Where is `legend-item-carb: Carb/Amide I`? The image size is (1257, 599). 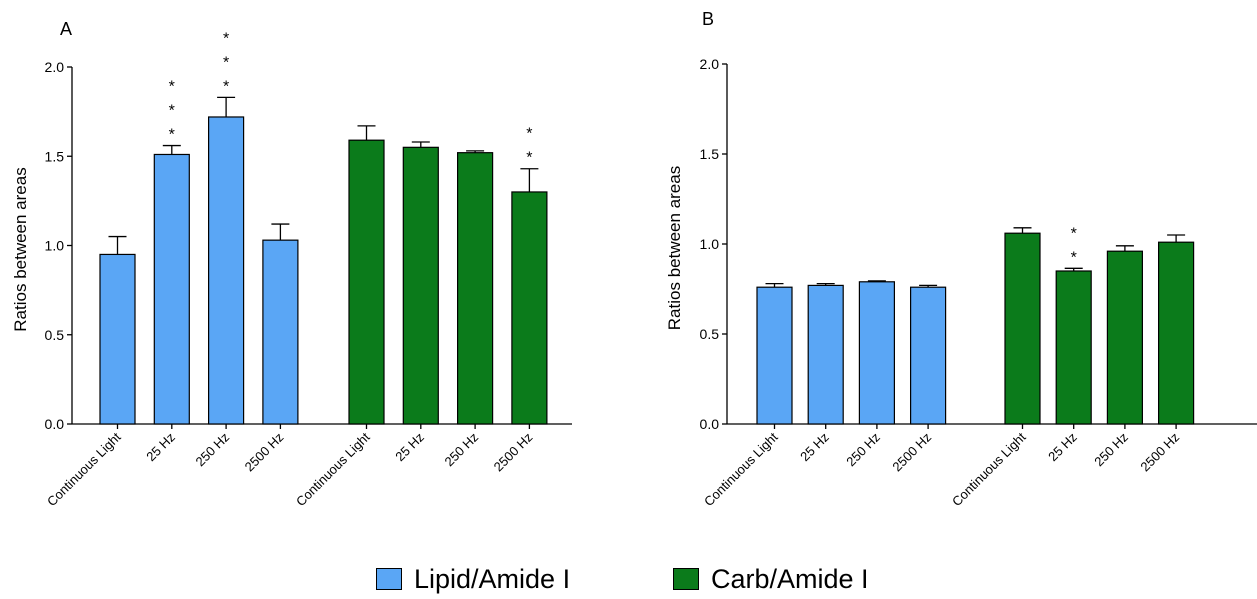
legend-item-carb: Carb/Amide I is located at coordinates (771, 579).